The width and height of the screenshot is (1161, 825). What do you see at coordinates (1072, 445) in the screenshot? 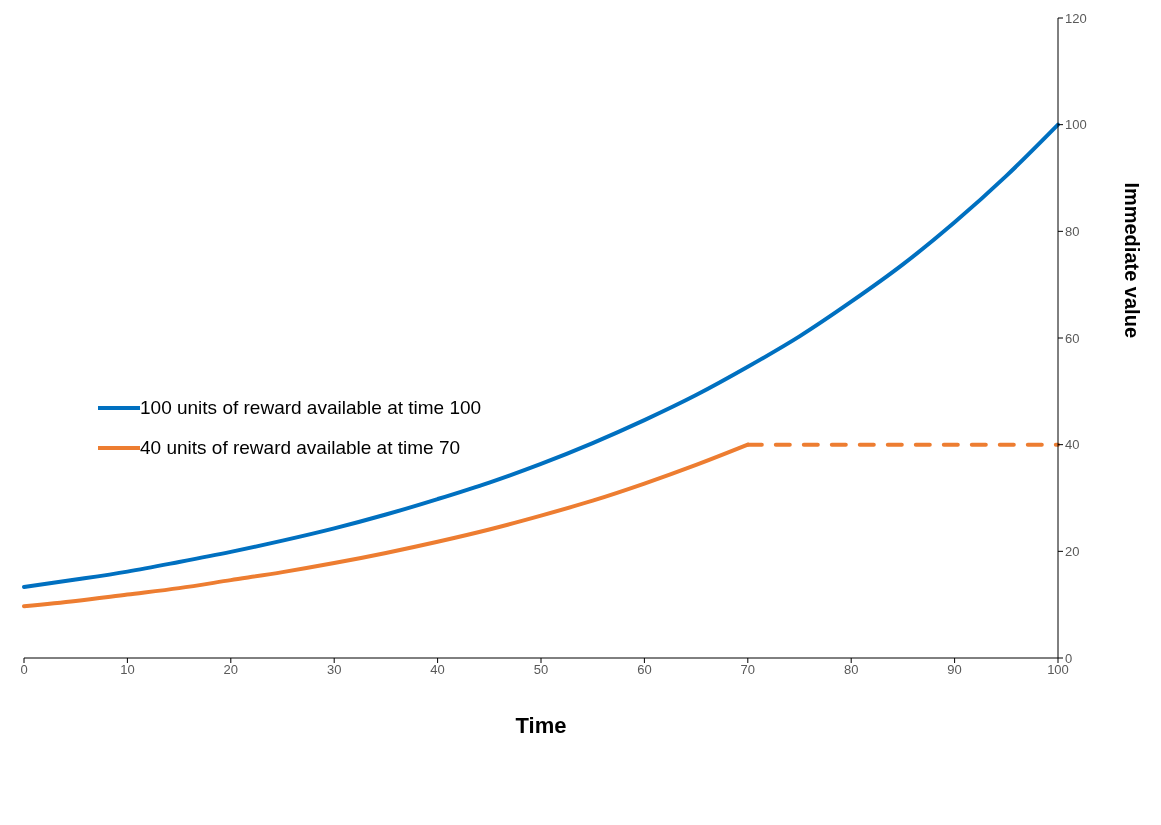
I see `y-tick-label: 40` at bounding box center [1072, 445].